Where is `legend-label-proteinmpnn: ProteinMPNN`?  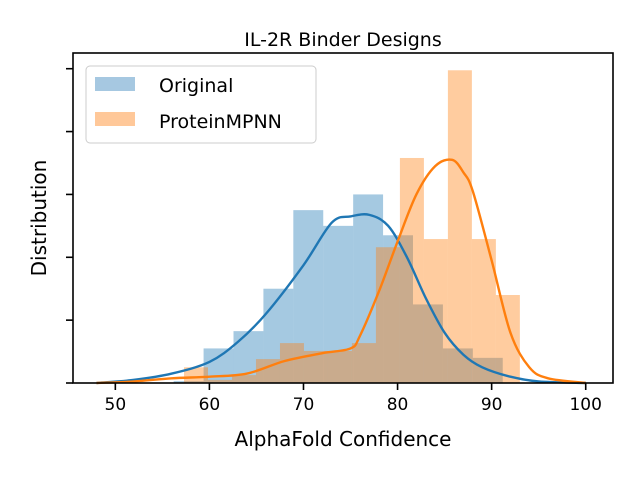 legend-label-proteinmpnn: ProteinMPNN is located at coordinates (220, 122).